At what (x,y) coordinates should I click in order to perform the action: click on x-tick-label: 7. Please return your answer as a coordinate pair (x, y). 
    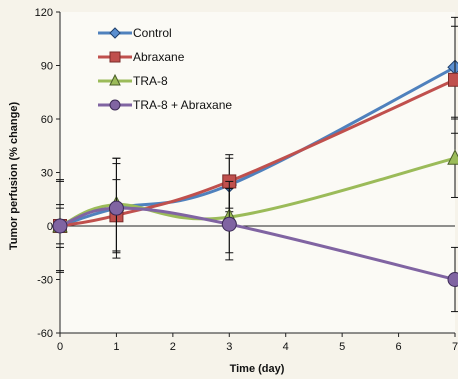
    Looking at the image, I should click on (455, 347).